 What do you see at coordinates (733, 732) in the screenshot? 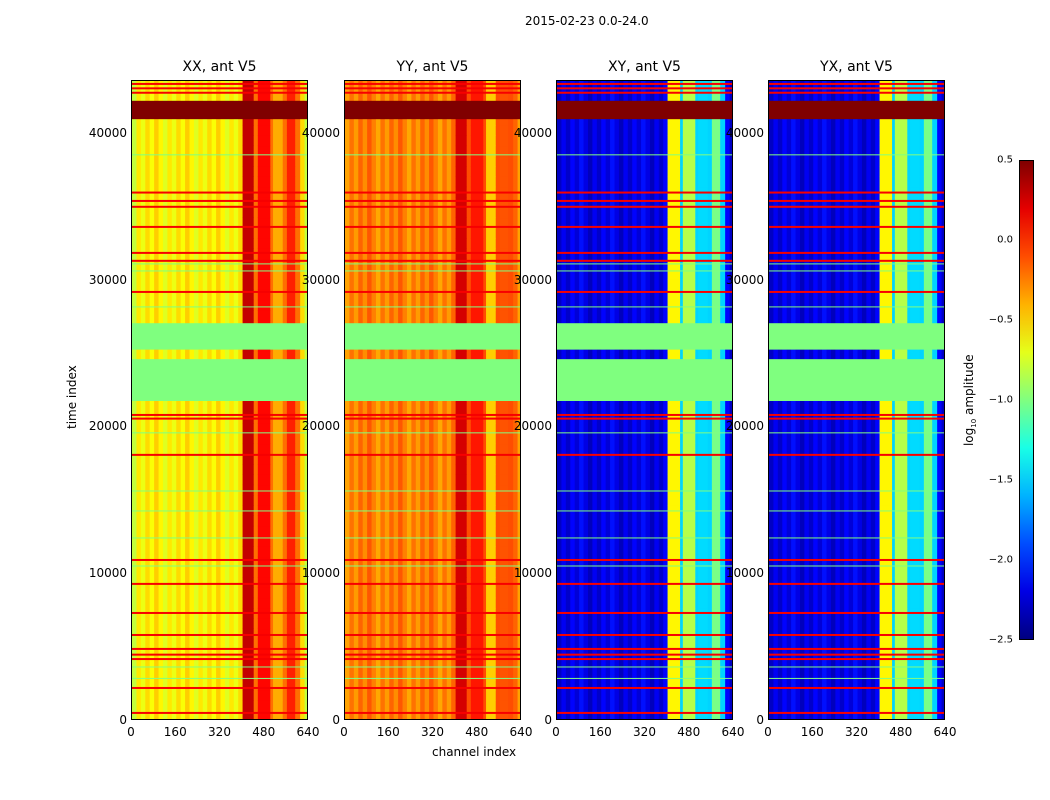
I see `x-tick-label: 640` at bounding box center [733, 732].